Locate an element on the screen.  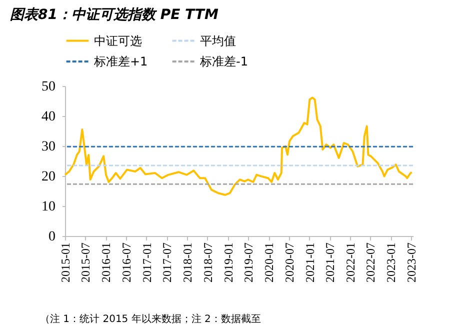
legend-label: 标准差+1 is located at coordinates (120, 61).